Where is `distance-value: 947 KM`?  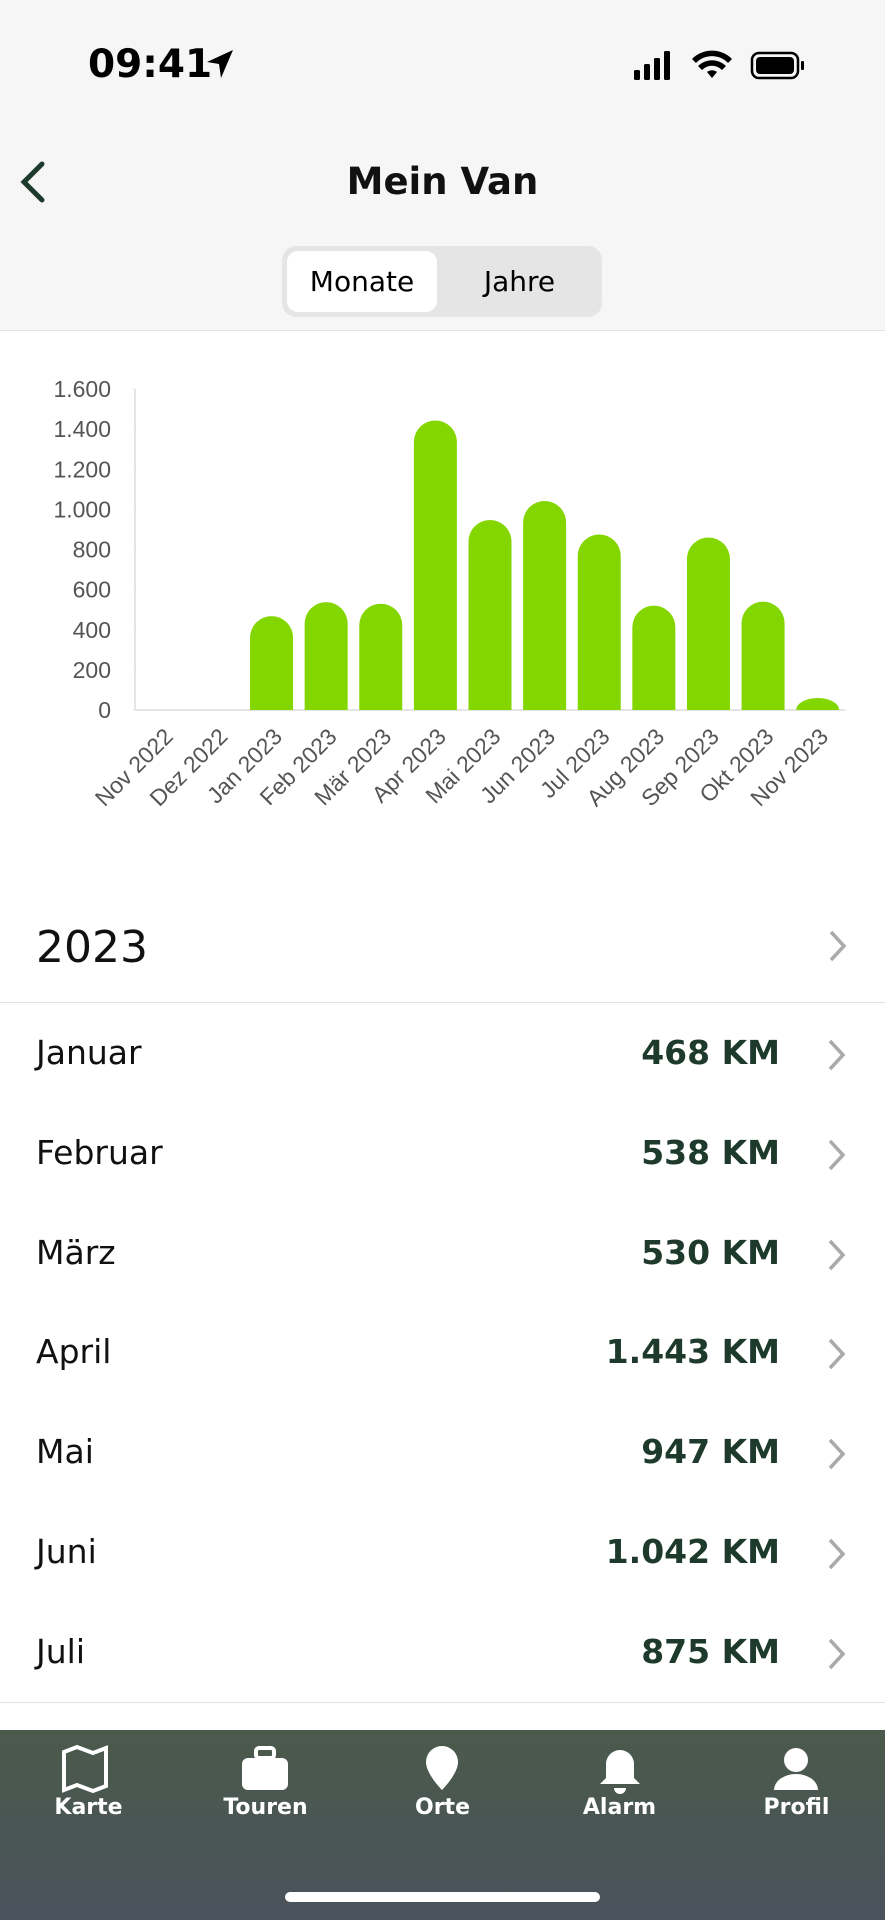 distance-value: 947 KM is located at coordinates (710, 1452).